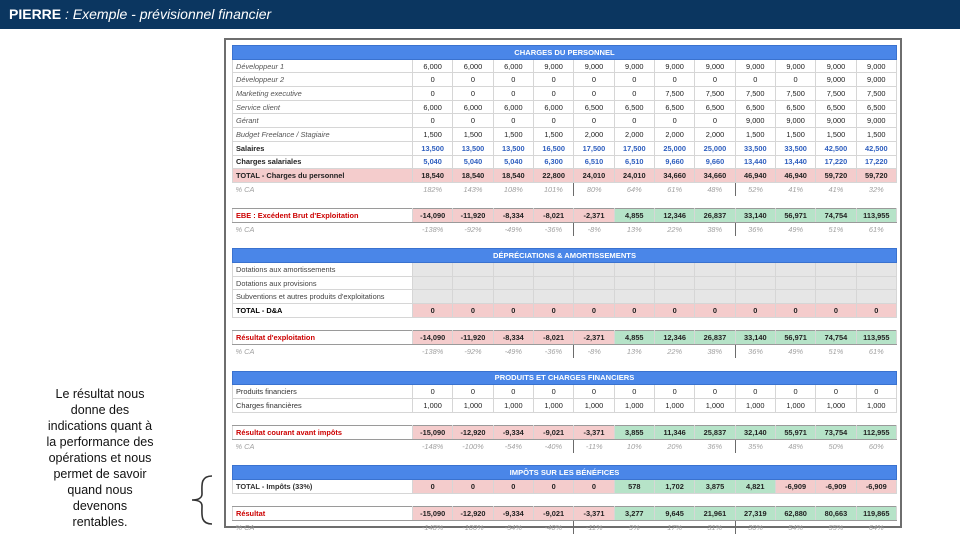 The width and height of the screenshot is (960, 540). What do you see at coordinates (594, 527) in the screenshot?
I see `value-cell: -11%` at bounding box center [594, 527].